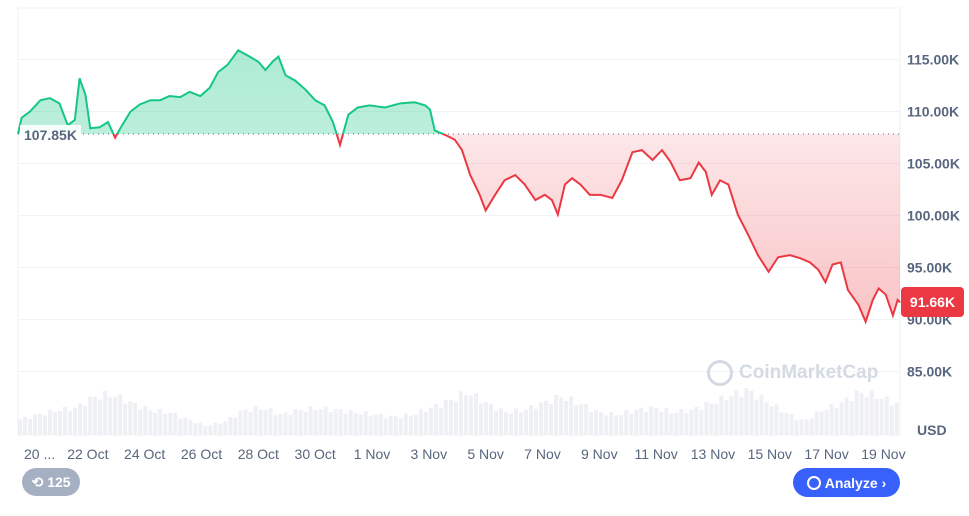  I want to click on x-tick-label: 7 Nov, so click(542, 454).